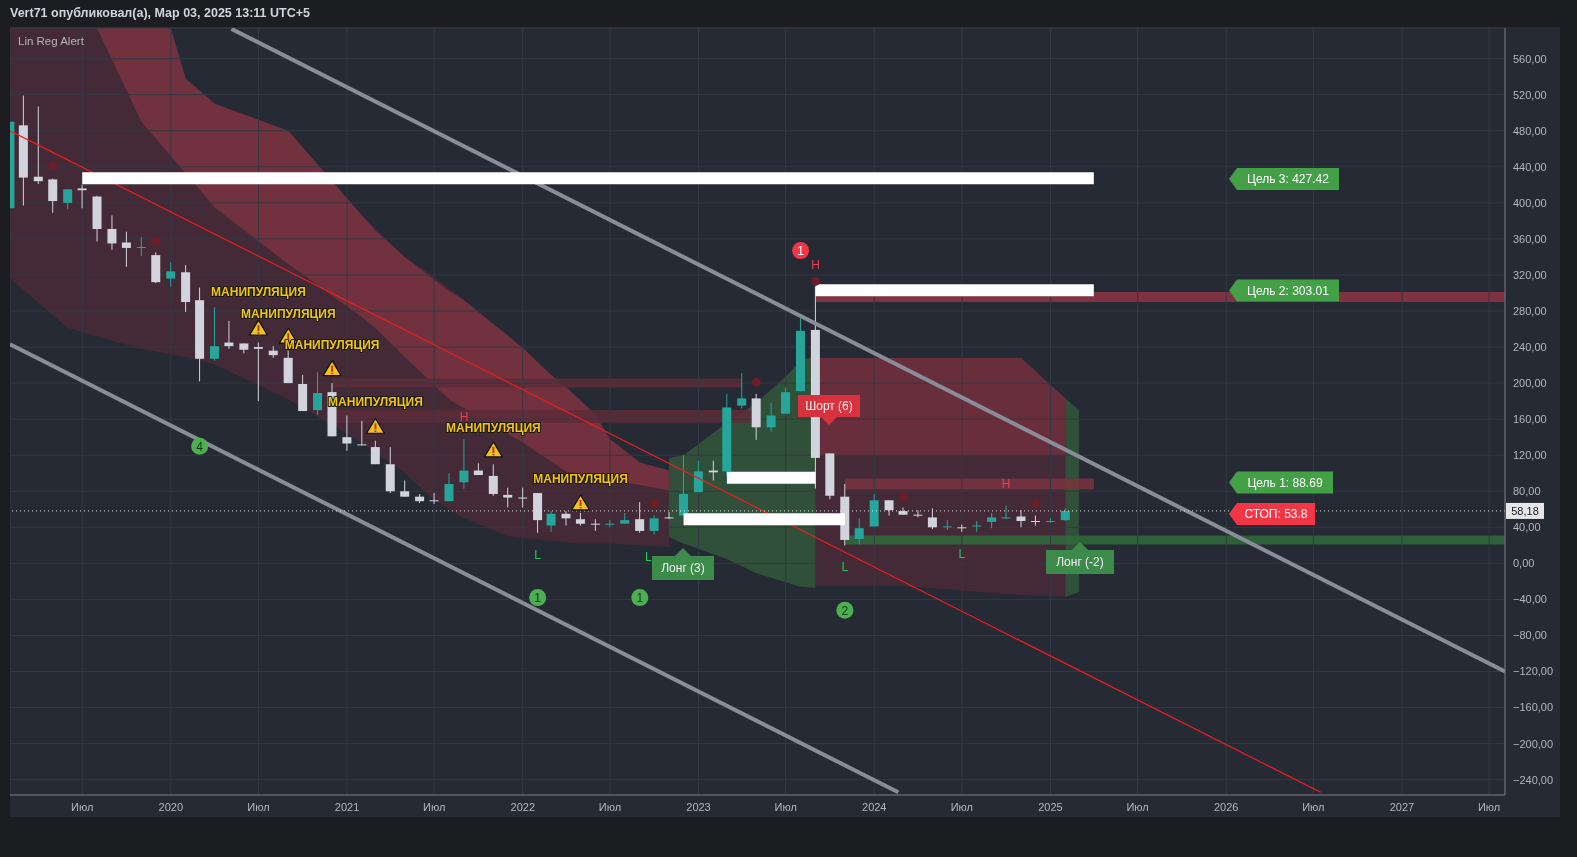 The height and width of the screenshot is (857, 1577). I want to click on y-tick-label: 440,00, so click(1530, 166).